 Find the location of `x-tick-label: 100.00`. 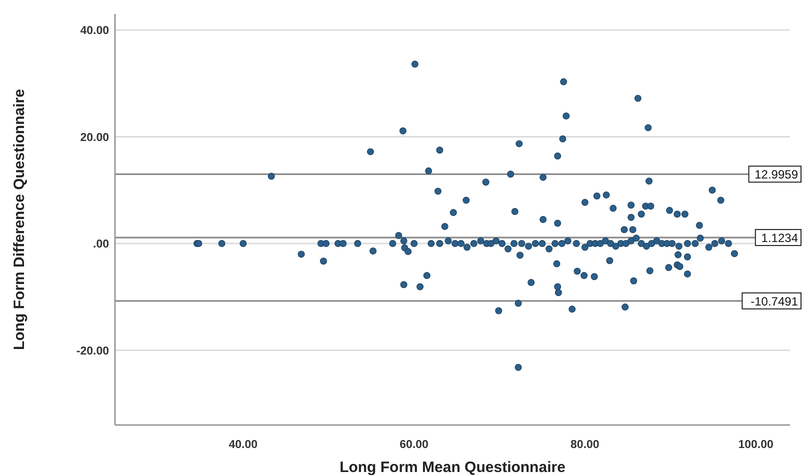

x-tick-label: 100.00 is located at coordinates (756, 445).